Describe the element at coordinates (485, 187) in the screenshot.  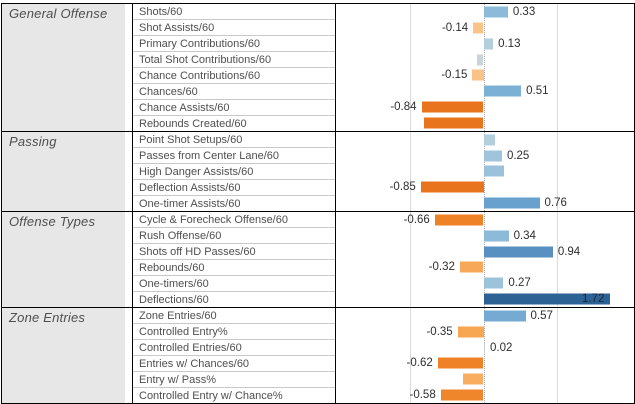
I see `bar-row: -0.85` at that location.